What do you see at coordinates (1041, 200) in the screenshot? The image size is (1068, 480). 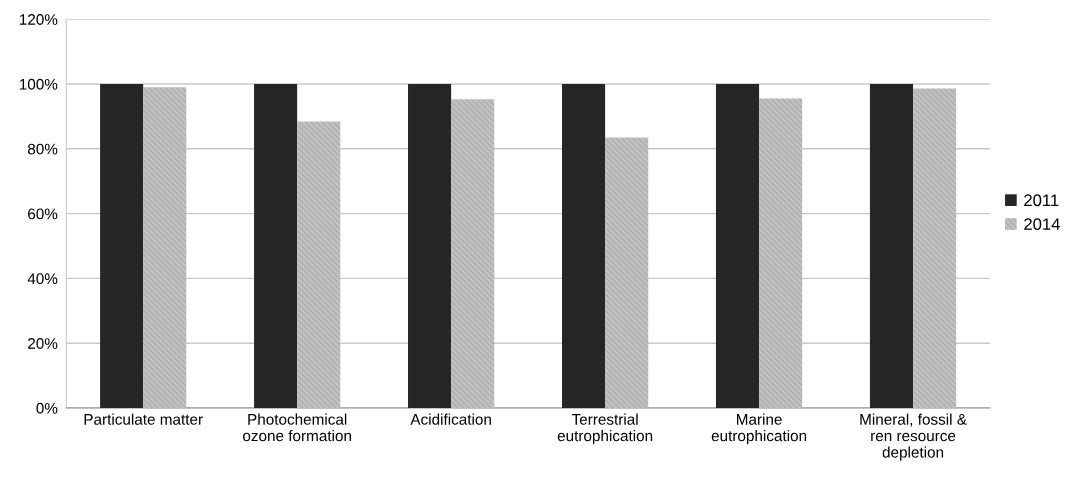 I see `legend-label: 2011` at bounding box center [1041, 200].